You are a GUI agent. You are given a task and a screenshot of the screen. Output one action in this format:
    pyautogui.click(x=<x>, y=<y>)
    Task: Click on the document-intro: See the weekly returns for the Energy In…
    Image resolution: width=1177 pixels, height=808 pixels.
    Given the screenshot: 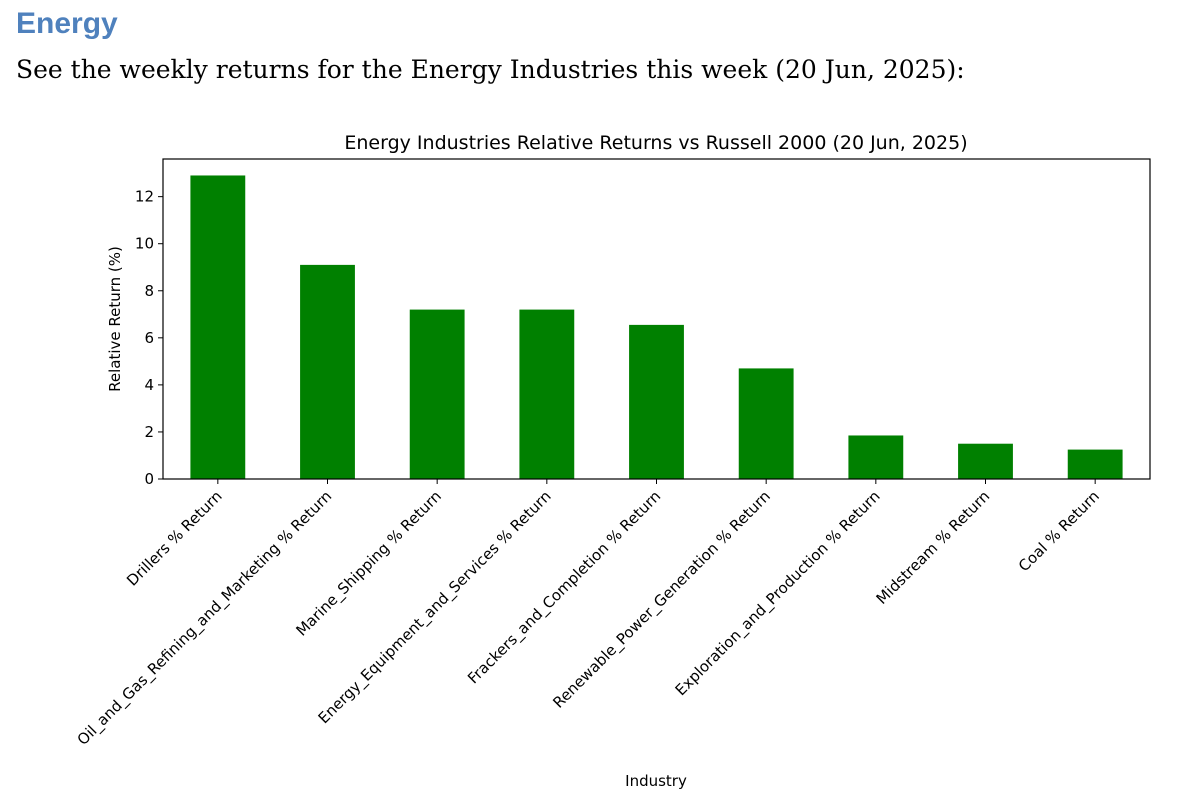 What is the action you would take?
    pyautogui.click(x=490, y=69)
    